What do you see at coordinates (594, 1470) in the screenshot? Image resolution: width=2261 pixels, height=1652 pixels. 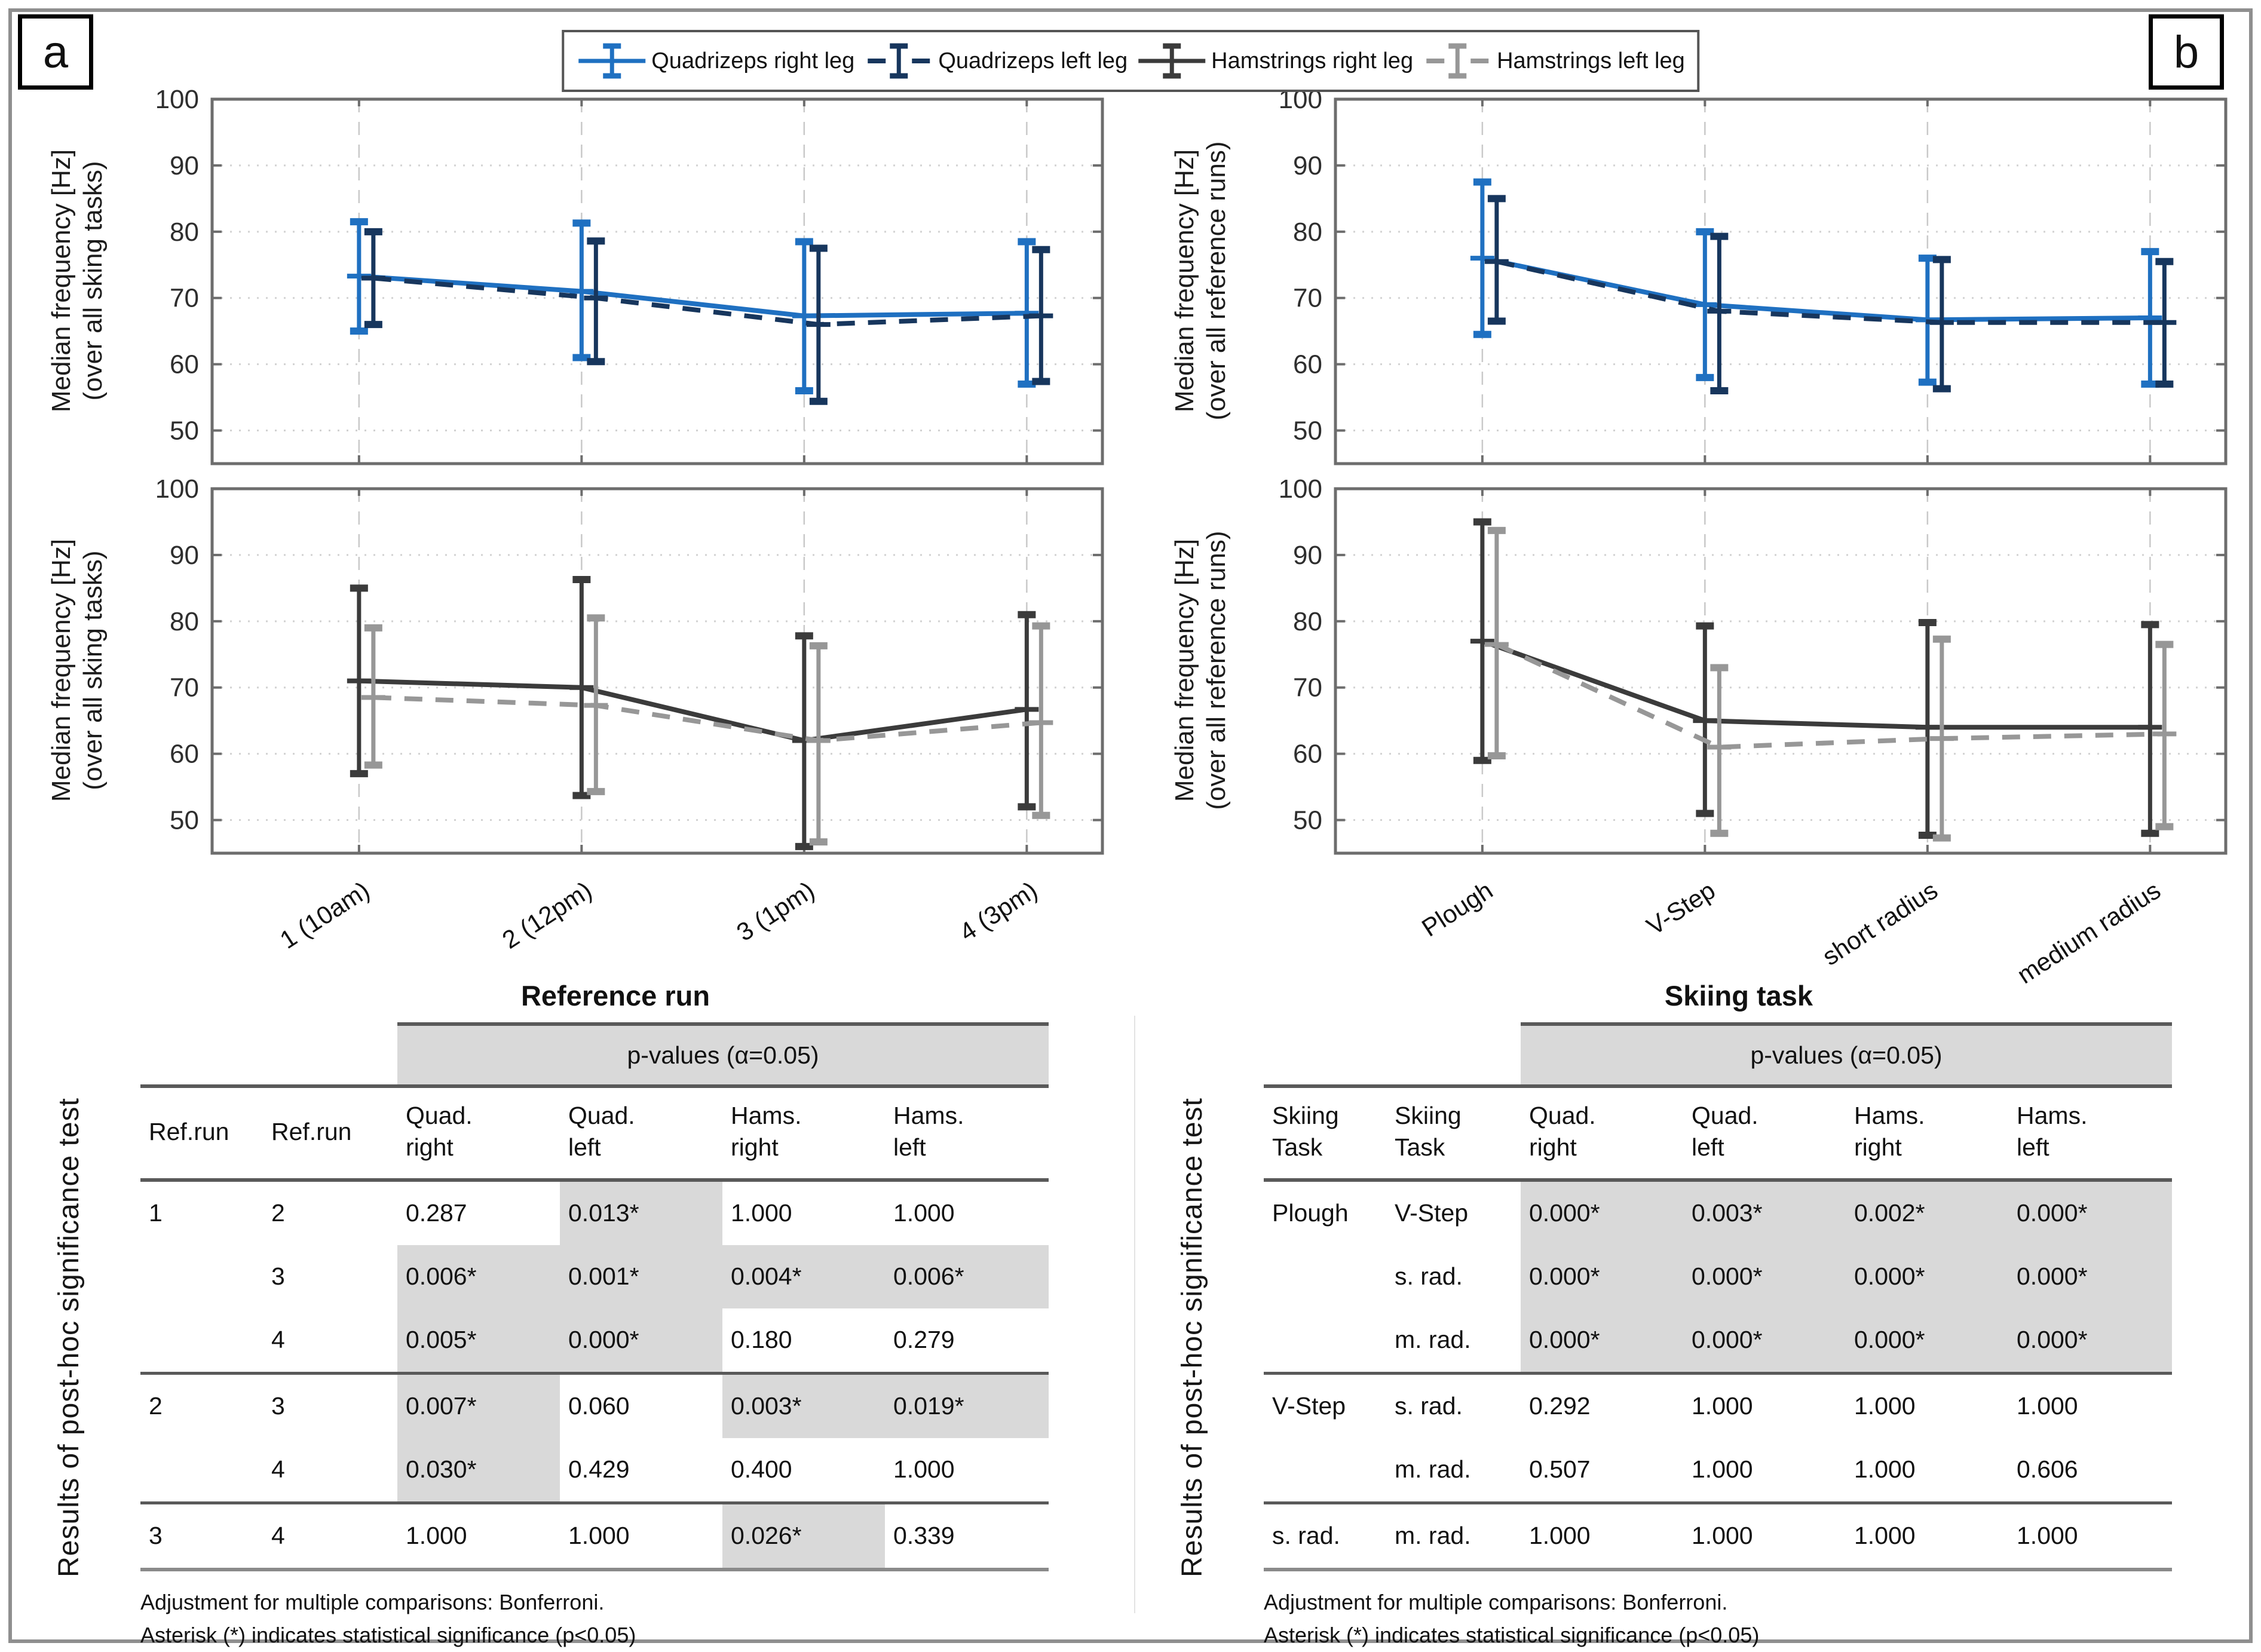 I see `table-row: 4 0.030* 0.429 0.400 1.000` at bounding box center [594, 1470].